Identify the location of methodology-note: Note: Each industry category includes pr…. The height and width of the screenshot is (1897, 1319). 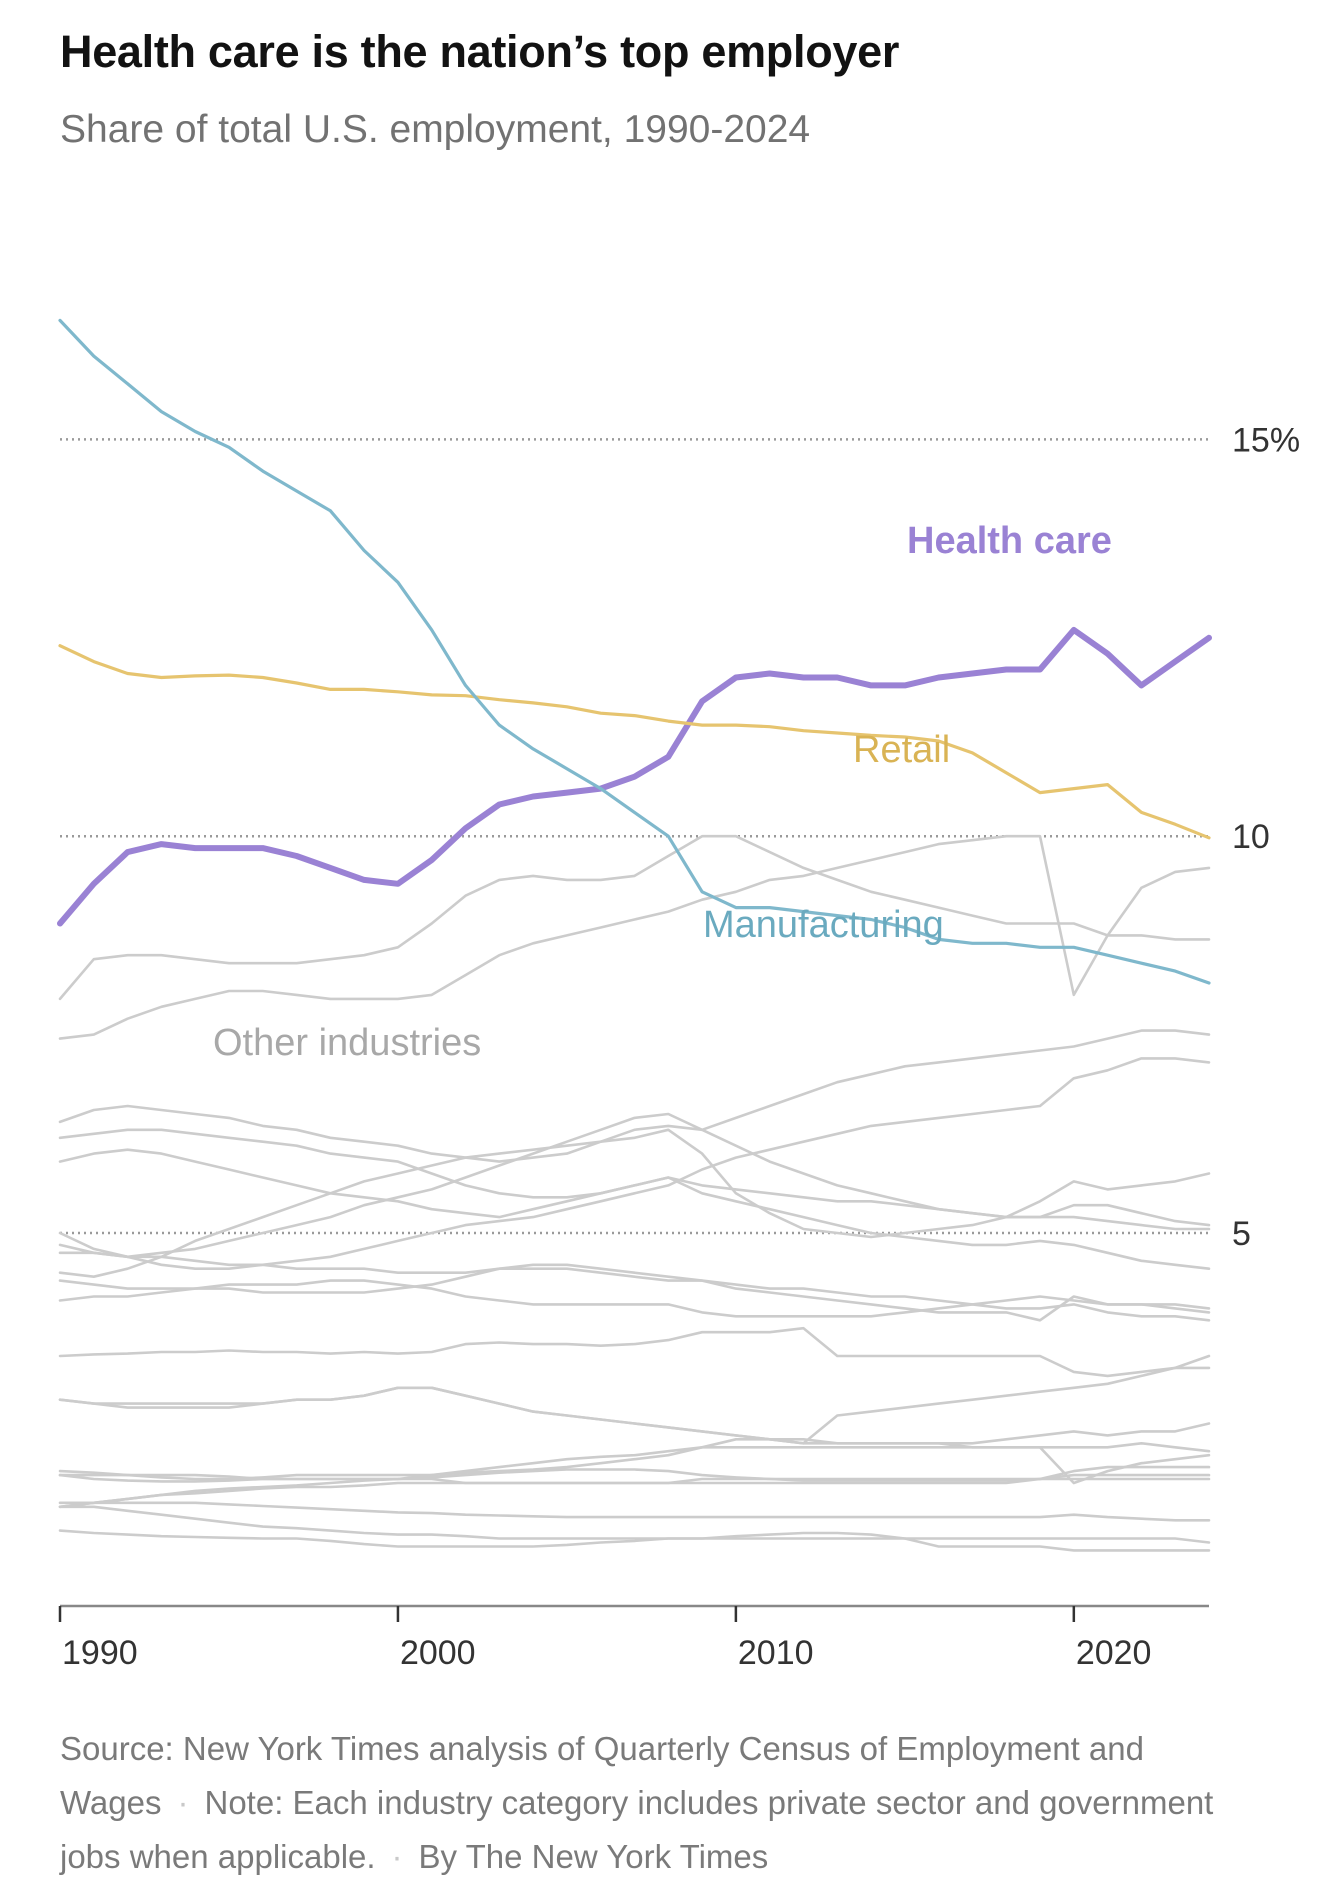
(637, 1829).